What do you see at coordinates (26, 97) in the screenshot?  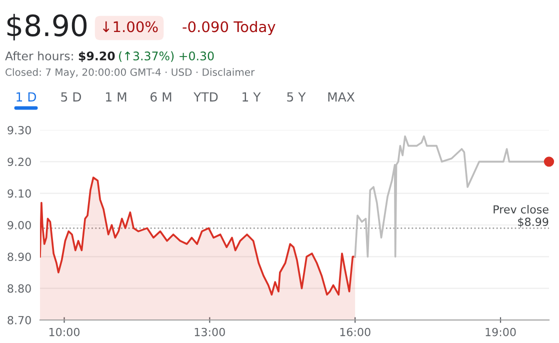 I see `text: 1 D` at bounding box center [26, 97].